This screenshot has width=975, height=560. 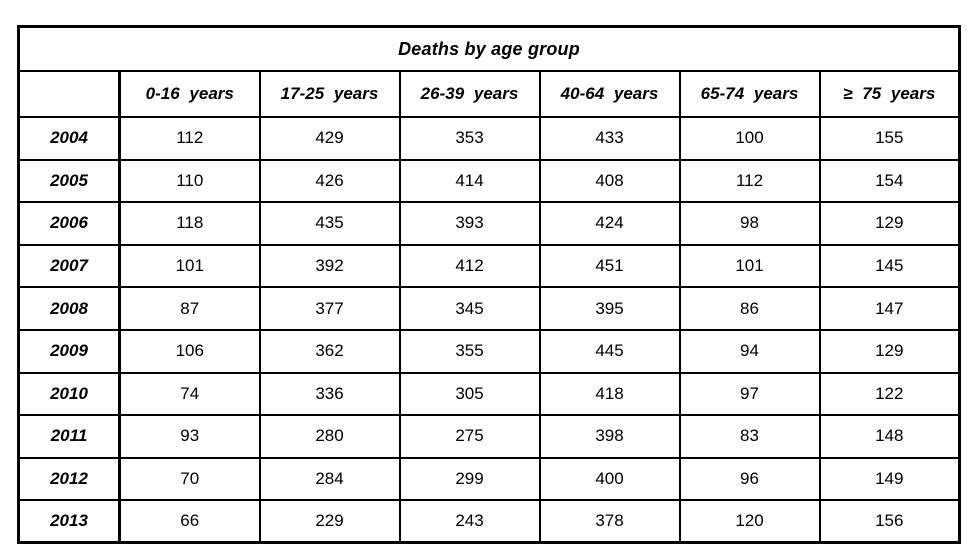 I want to click on data-cell: 435, so click(x=329, y=223).